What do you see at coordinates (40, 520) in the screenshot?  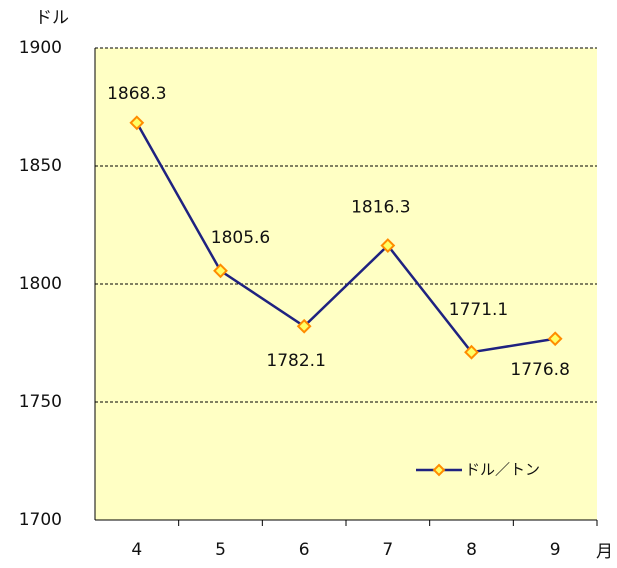 I see `y-tick-label: 1700` at bounding box center [40, 520].